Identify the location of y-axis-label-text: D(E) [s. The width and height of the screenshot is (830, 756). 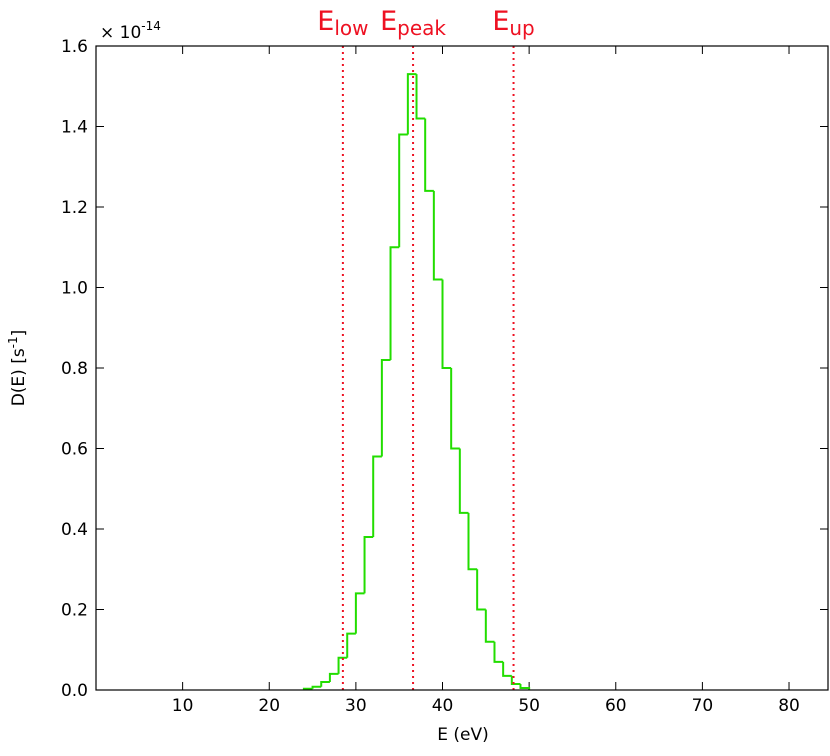
(19, 377).